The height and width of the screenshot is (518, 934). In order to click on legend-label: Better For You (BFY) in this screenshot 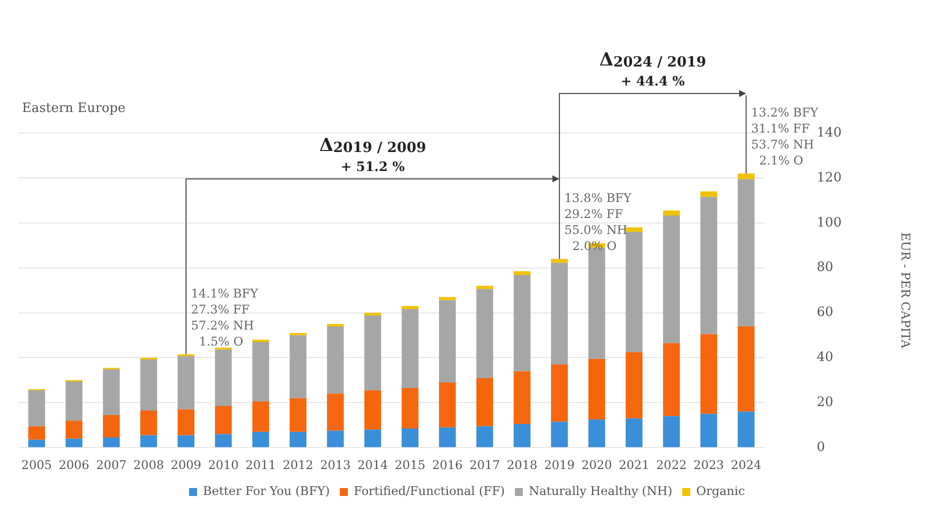, I will do `click(266, 491)`.